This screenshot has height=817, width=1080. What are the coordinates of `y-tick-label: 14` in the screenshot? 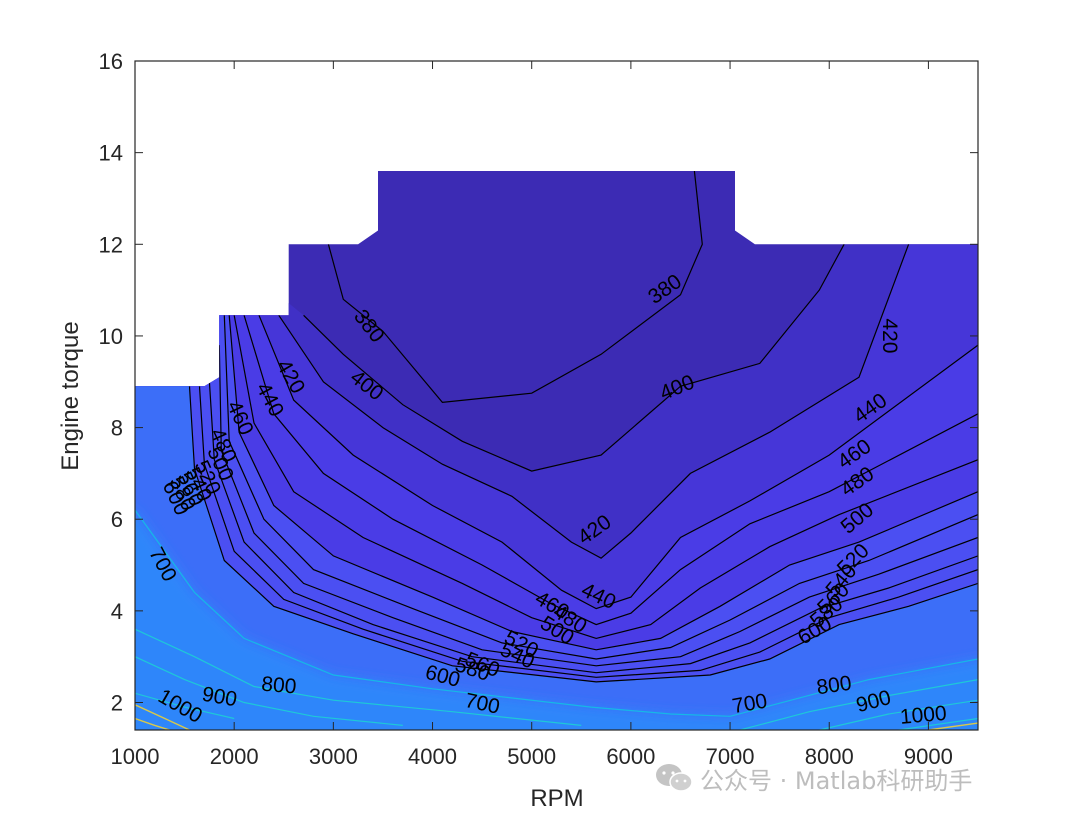 It's located at (111, 153).